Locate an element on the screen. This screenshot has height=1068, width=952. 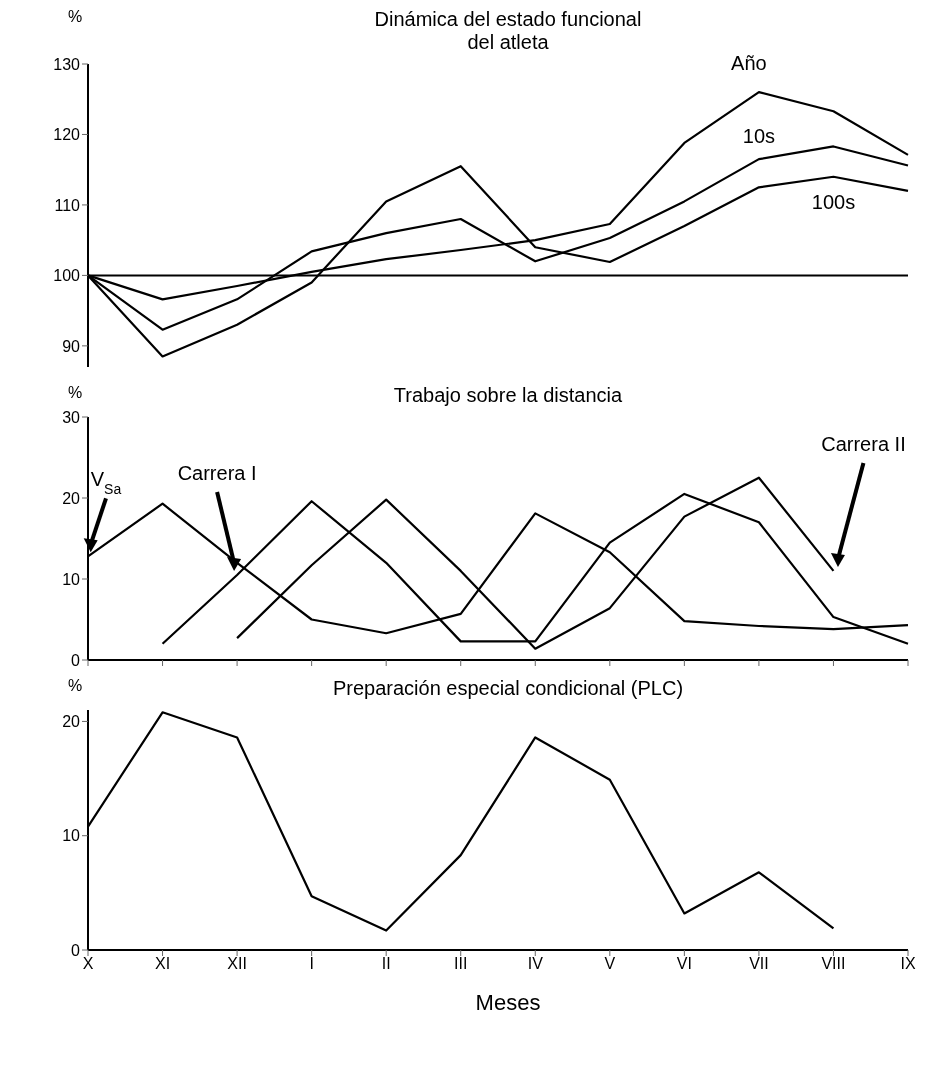
x-tick-label: XII is located at coordinates (237, 964).